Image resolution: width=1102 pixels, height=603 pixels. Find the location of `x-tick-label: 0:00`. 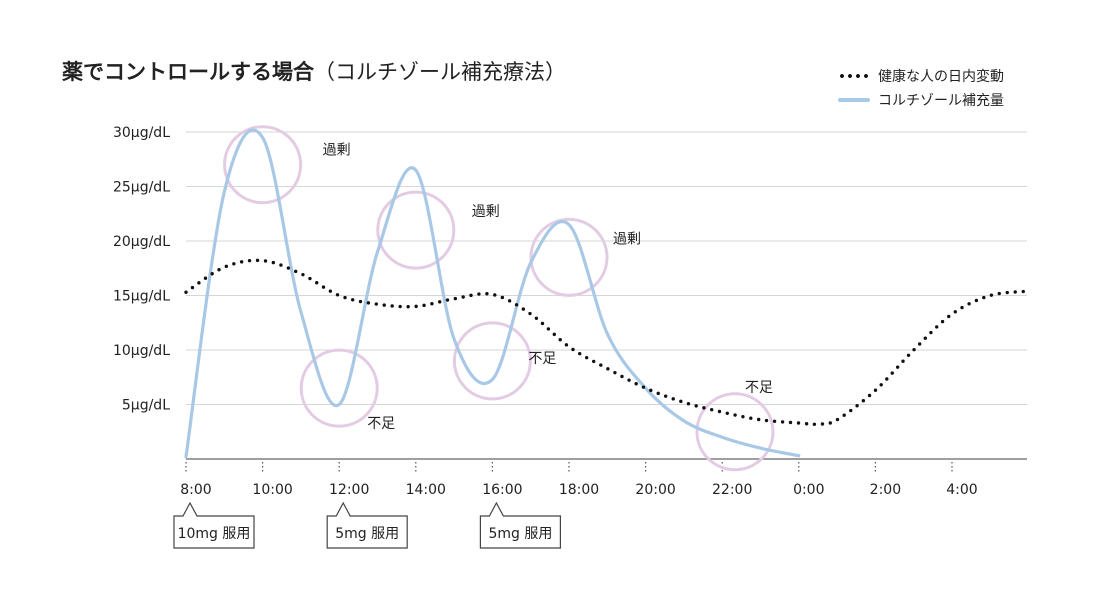

x-tick-label: 0:00 is located at coordinates (808, 490).